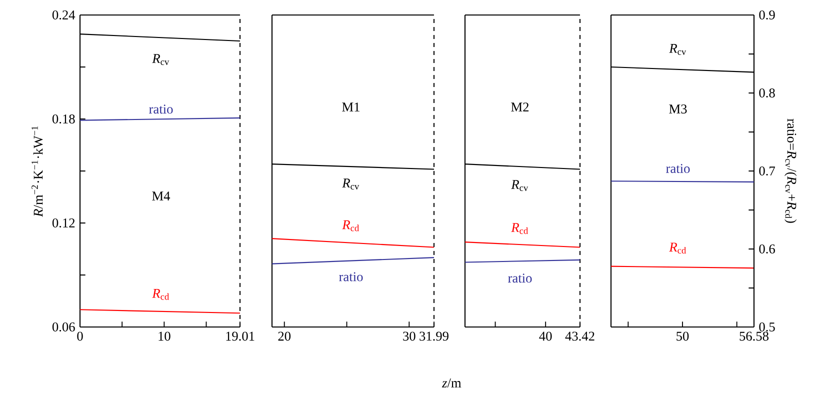 The image size is (826, 410). I want to click on y-tick-label: 0.06, so click(63, 327).